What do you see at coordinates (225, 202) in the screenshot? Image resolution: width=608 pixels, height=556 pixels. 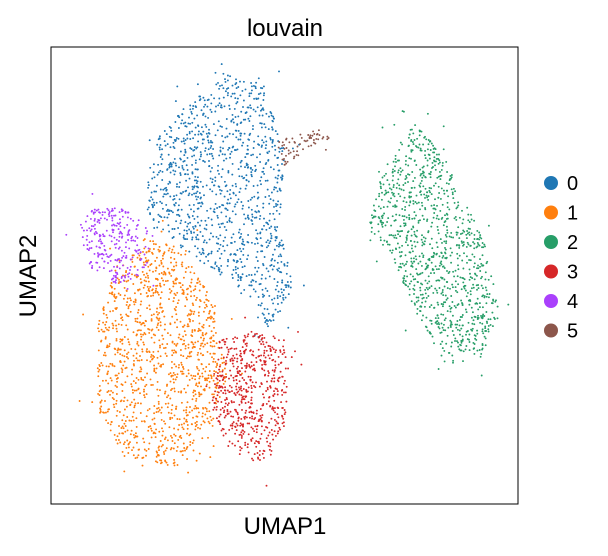 I see `cluster-0-points` at bounding box center [225, 202].